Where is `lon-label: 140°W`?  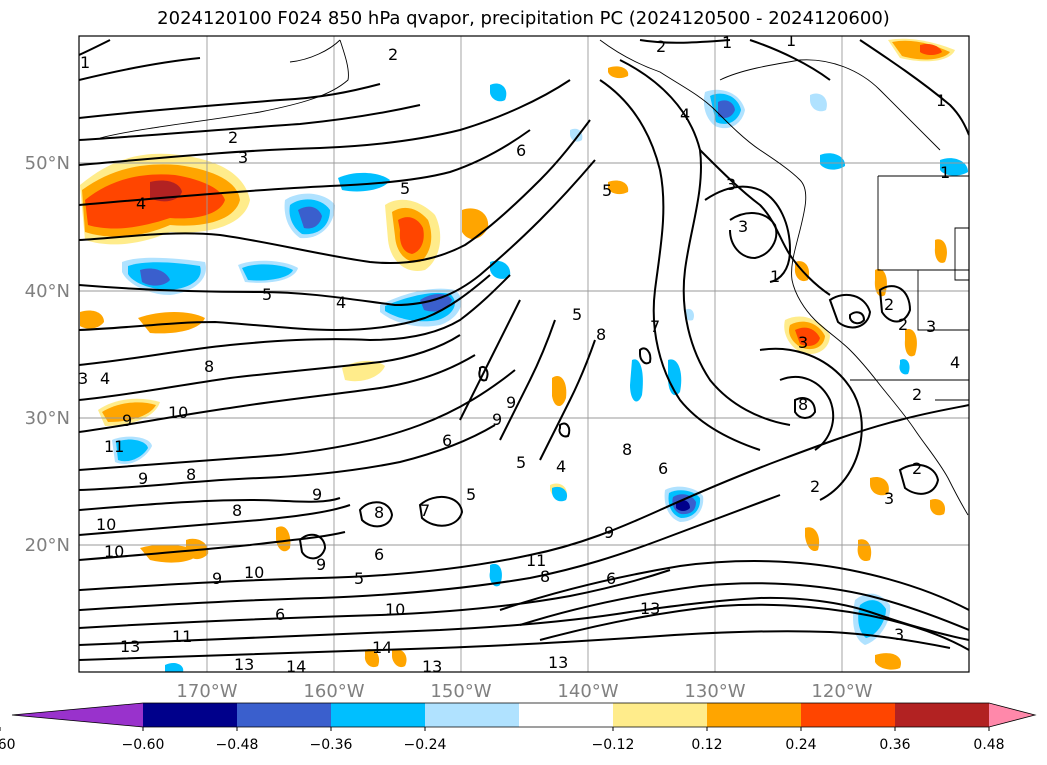 lon-label: 140°W is located at coordinates (587, 691).